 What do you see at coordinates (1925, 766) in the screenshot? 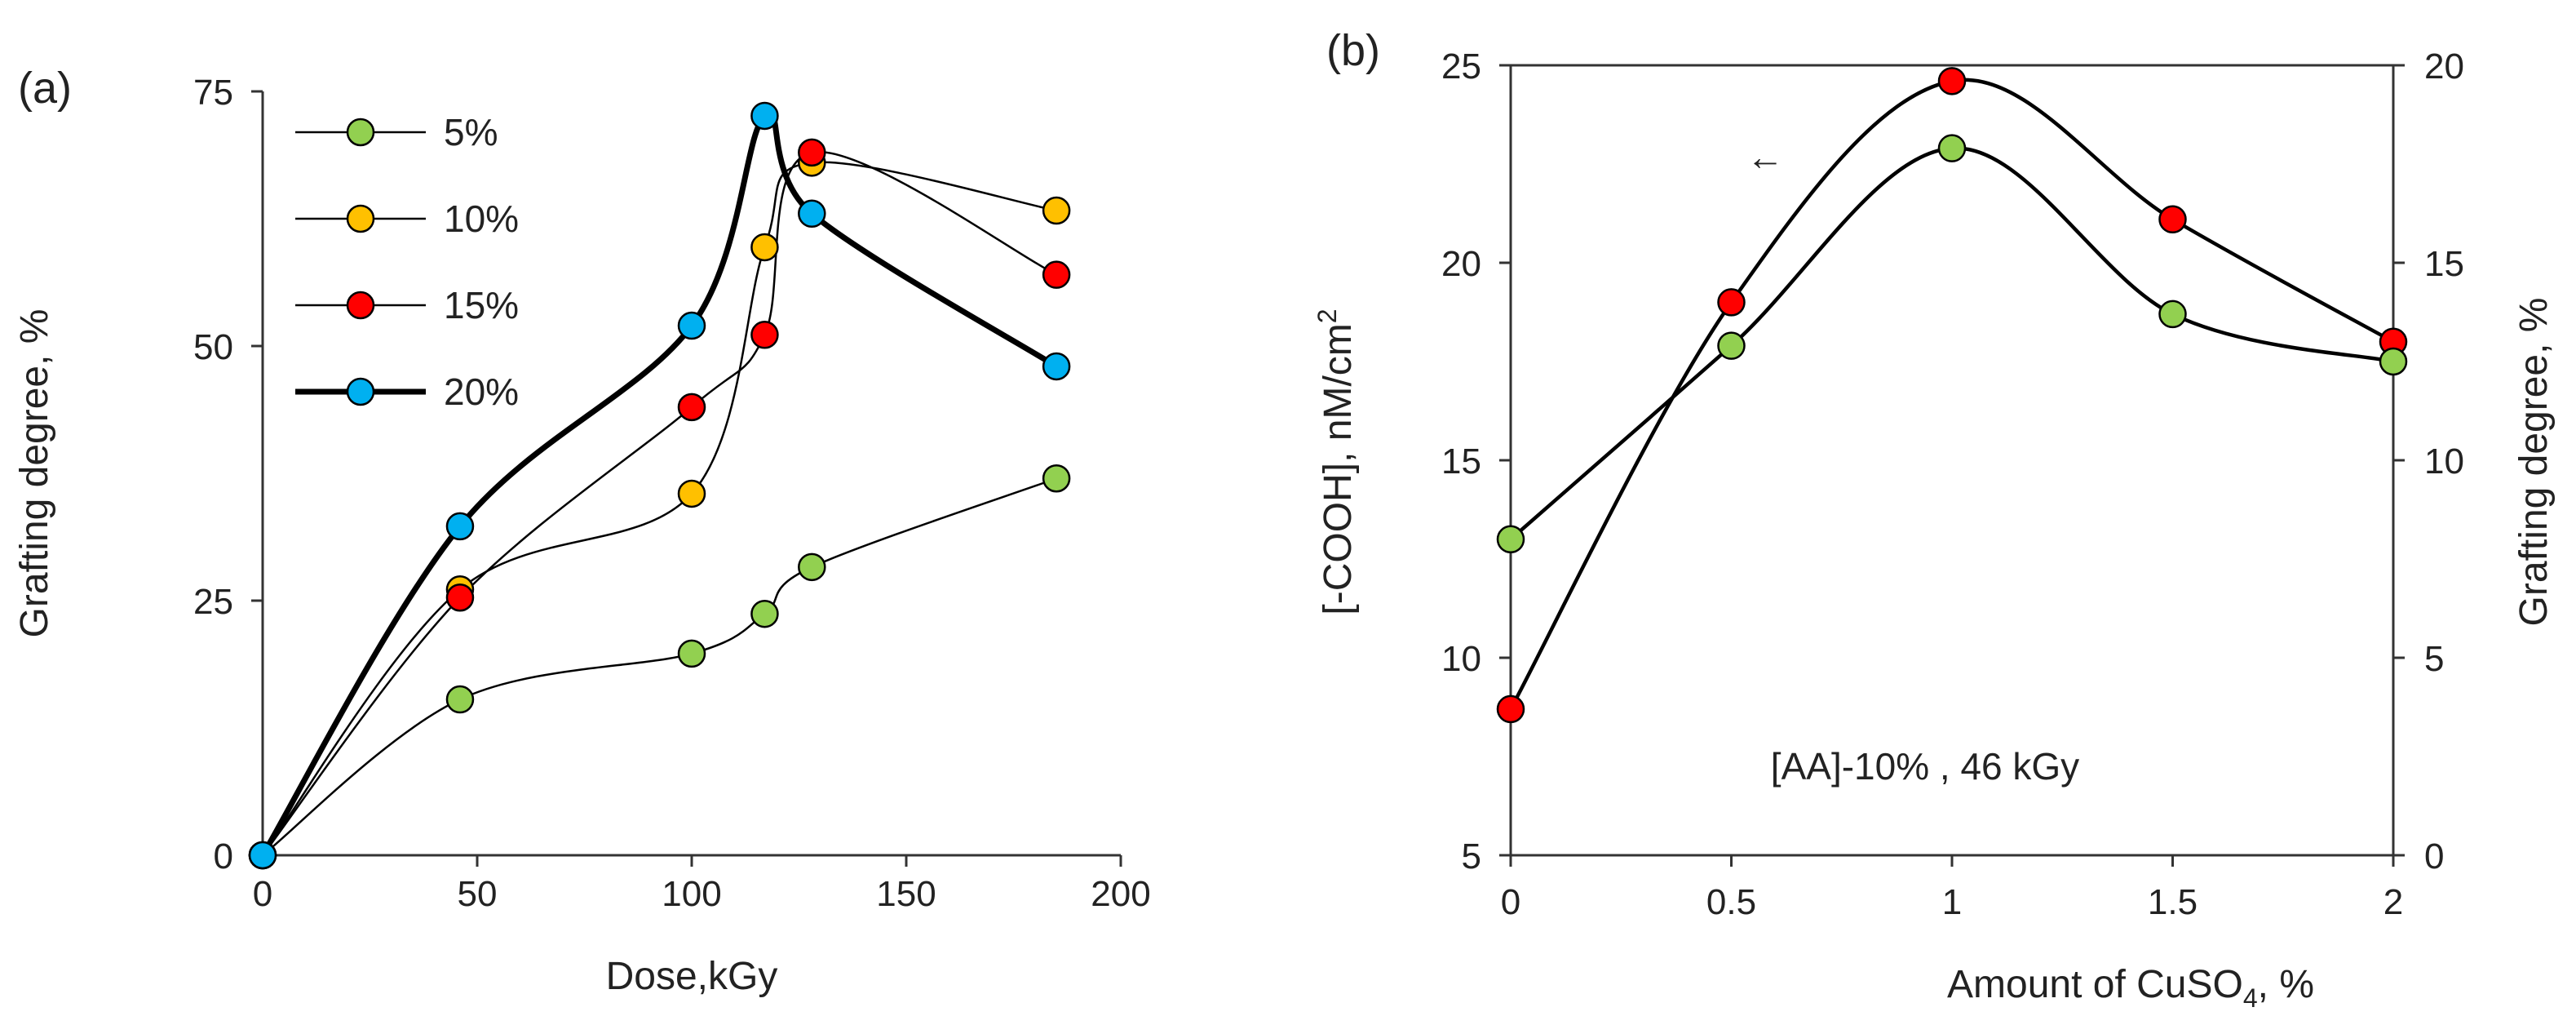
I see `condition-annotation: [AA]-10% , 46 kGy` at bounding box center [1925, 766].